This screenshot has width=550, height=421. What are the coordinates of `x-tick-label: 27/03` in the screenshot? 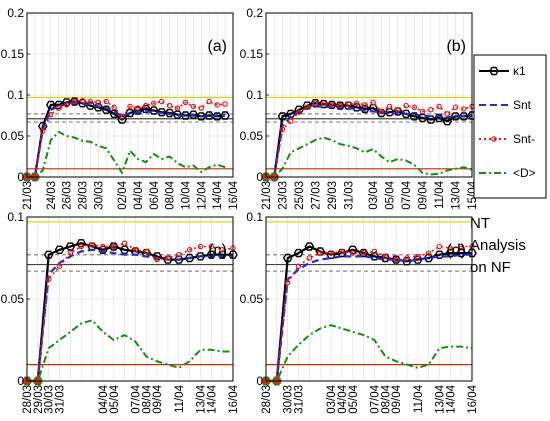 It's located at (316, 195).